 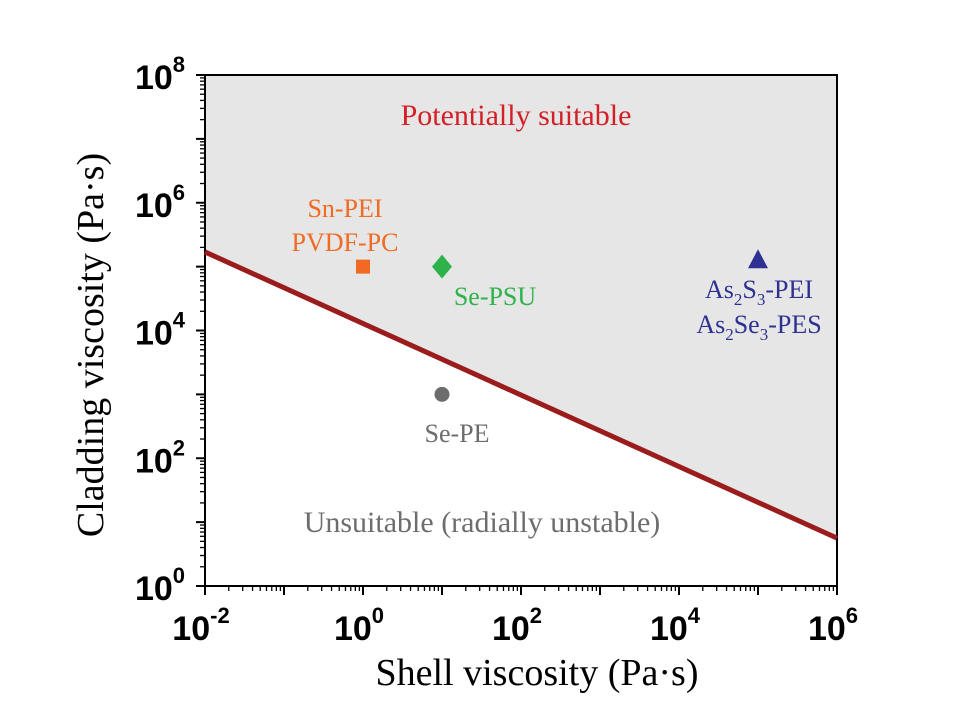 I want to click on data-point-2-diamond-marker, so click(x=442, y=266).